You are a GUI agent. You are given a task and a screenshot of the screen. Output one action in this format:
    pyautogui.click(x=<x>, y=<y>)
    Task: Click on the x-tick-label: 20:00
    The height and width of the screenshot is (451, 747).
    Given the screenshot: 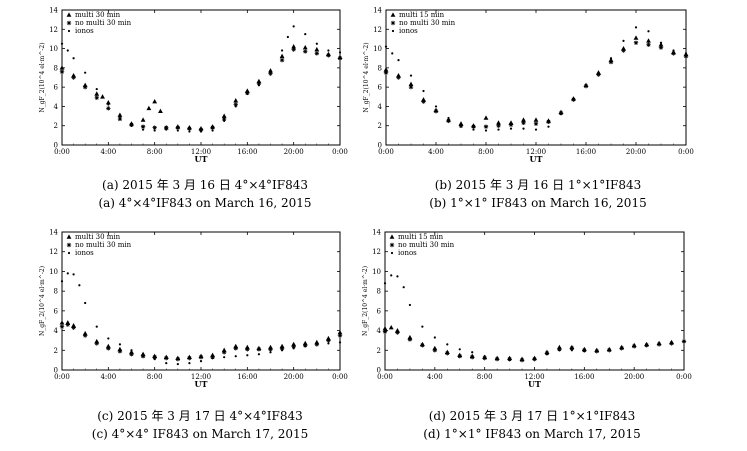 What is the action you would take?
    pyautogui.click(x=636, y=152)
    